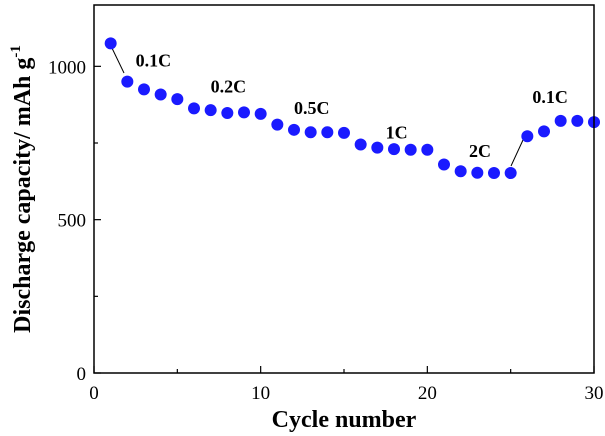 Image resolution: width=605 pixels, height=436 pixels. Describe the element at coordinates (480, 151) in the screenshot. I see `rate-label: 2C` at that location.